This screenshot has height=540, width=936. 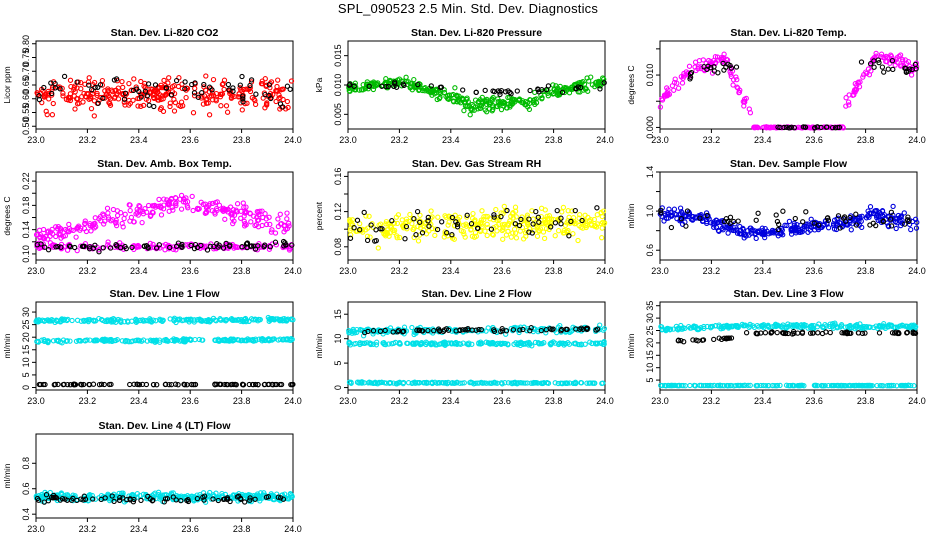 I want to click on x-tick-label: 23.8, so click(x=866, y=271).